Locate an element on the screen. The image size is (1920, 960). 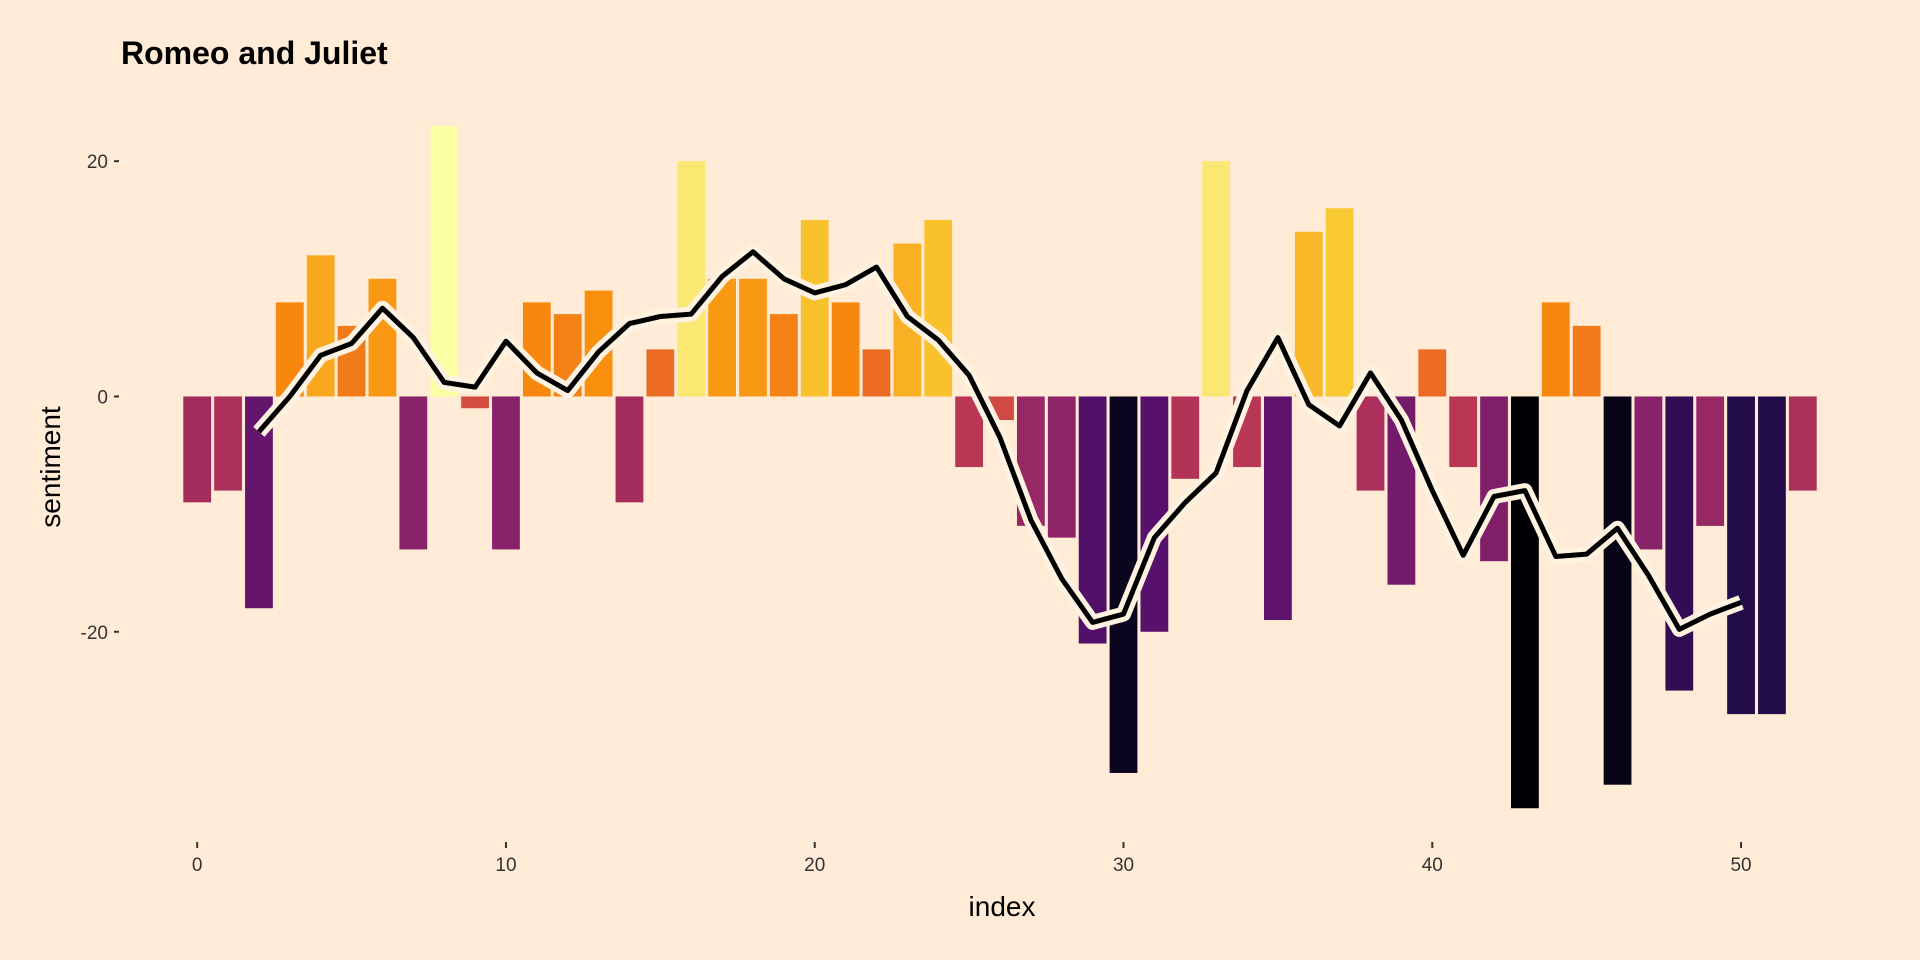
y-tick-label--20: -20 is located at coordinates (94, 633).